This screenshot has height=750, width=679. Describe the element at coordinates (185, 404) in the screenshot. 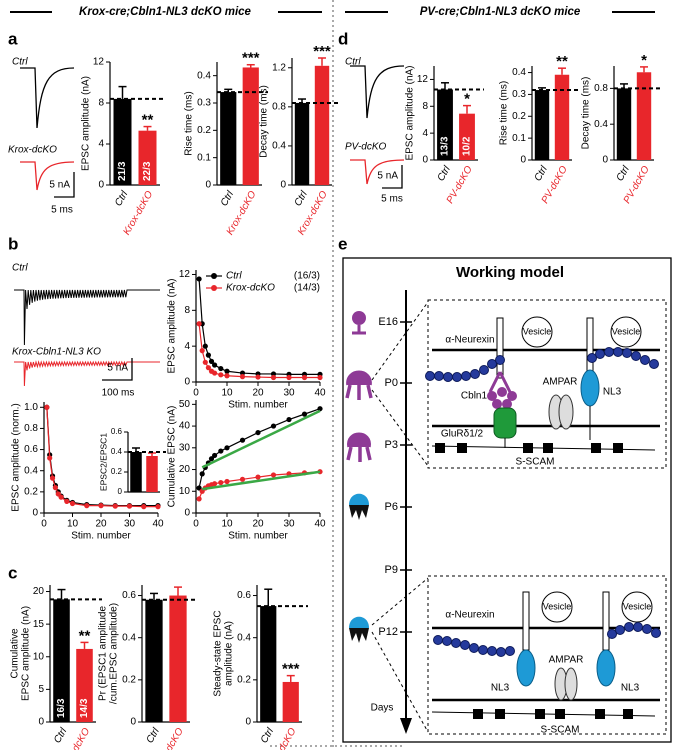

I see `y-tick-label: 50` at that location.